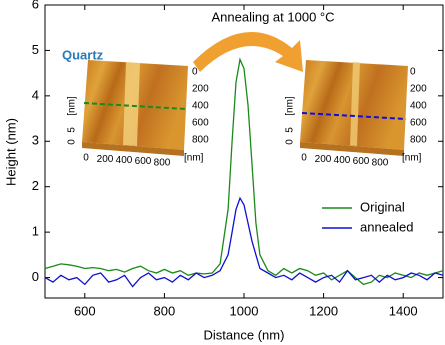 This screenshot has height=345, width=445. What do you see at coordinates (35, 49) in the screenshot?
I see `y-tick-label: 5` at bounding box center [35, 49].